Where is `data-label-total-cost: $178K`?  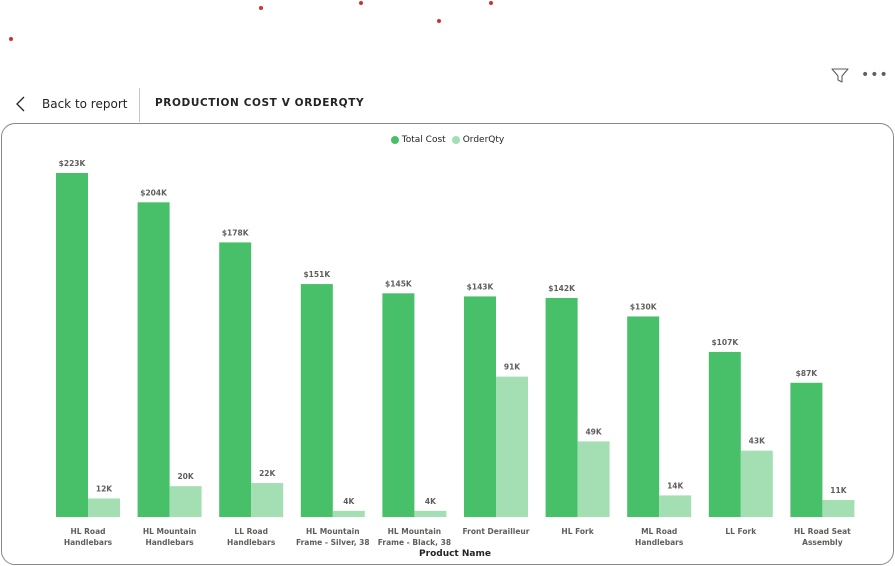 data-label-total-cost: $178K is located at coordinates (236, 232).